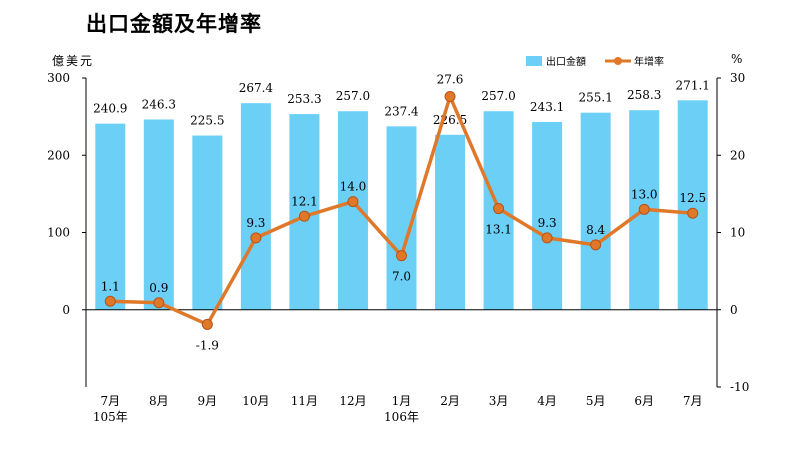 This screenshot has height=450, width=800. What do you see at coordinates (58, 155) in the screenshot?
I see `left-tick-label-1: 200` at bounding box center [58, 155].